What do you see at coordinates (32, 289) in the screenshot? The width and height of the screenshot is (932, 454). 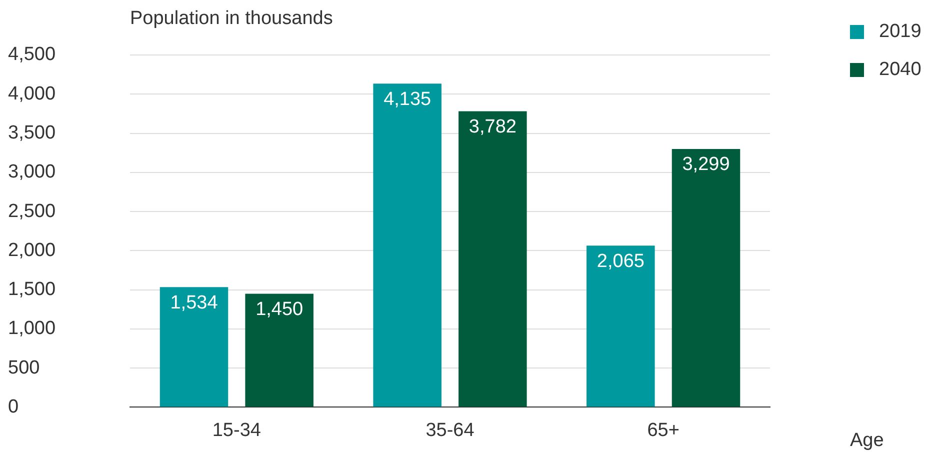 I see `y-tick-label: 1,500` at bounding box center [32, 289].